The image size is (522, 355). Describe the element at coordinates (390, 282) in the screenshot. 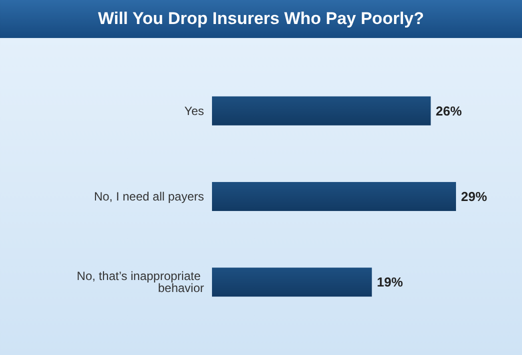

I see `data-label: 19%` at that location.